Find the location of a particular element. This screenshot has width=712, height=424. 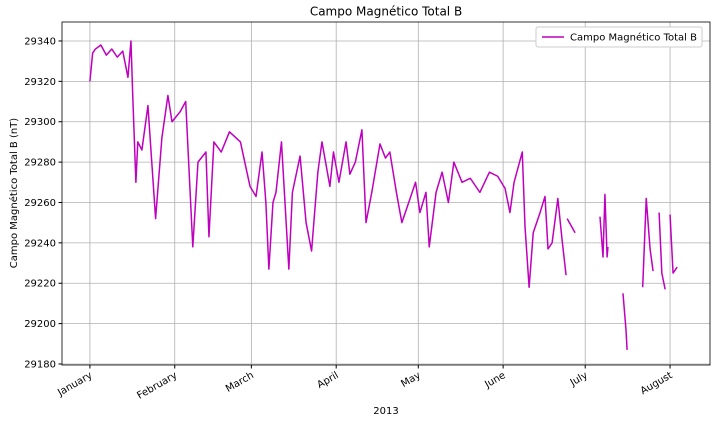

legend-box is located at coordinates (619, 37).